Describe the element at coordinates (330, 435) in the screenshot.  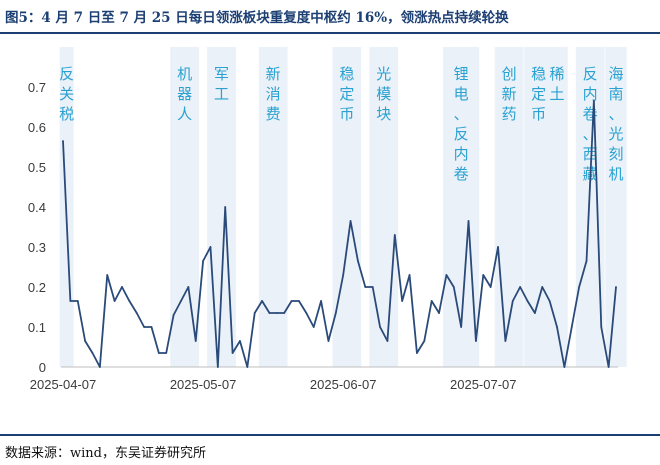
I see `source-divider` at that location.